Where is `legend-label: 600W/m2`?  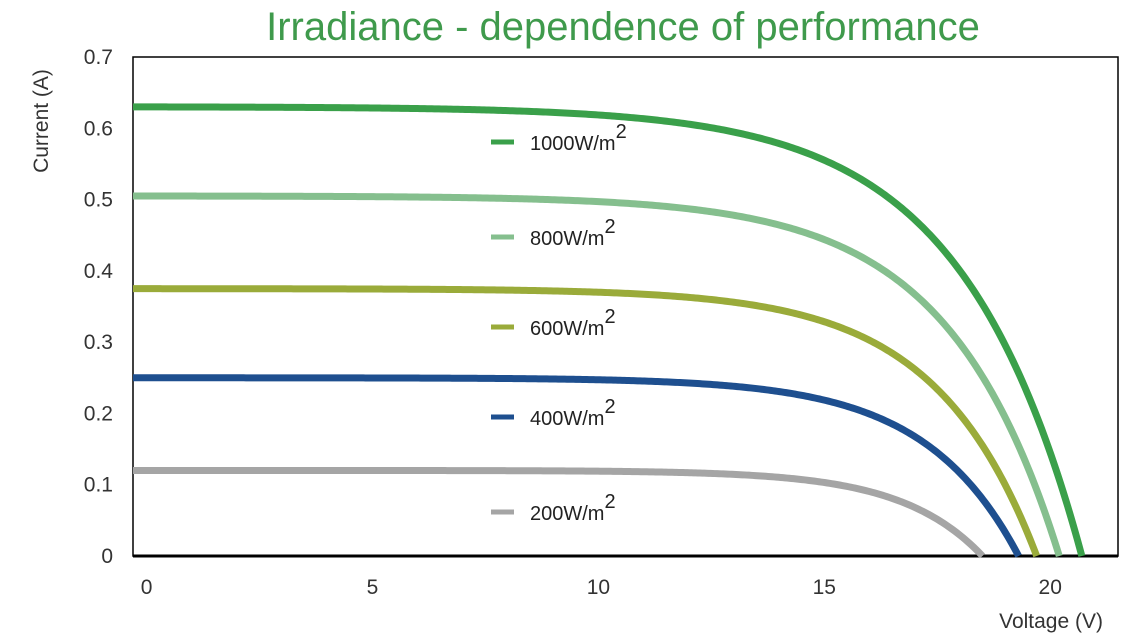 legend-label: 600W/m2 is located at coordinates (573, 323).